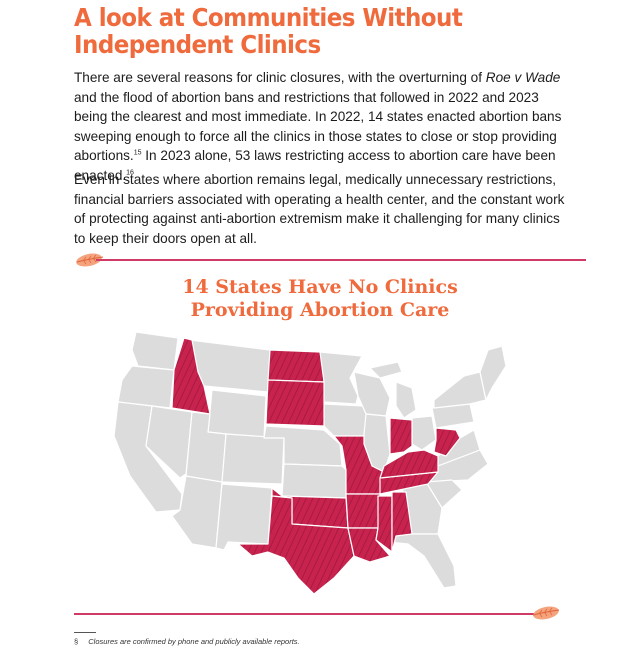 This screenshot has width=640, height=664. Describe the element at coordinates (146, 387) in the screenshot. I see `state-oregon` at that location.